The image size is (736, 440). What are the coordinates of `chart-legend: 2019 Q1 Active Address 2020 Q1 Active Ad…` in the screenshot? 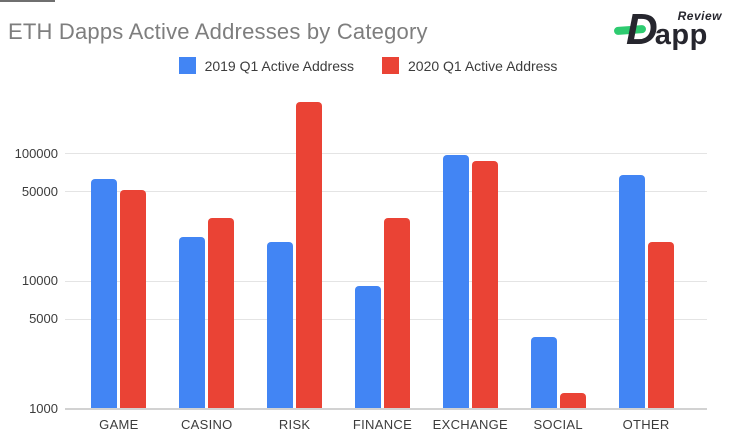 It's located at (368, 65).